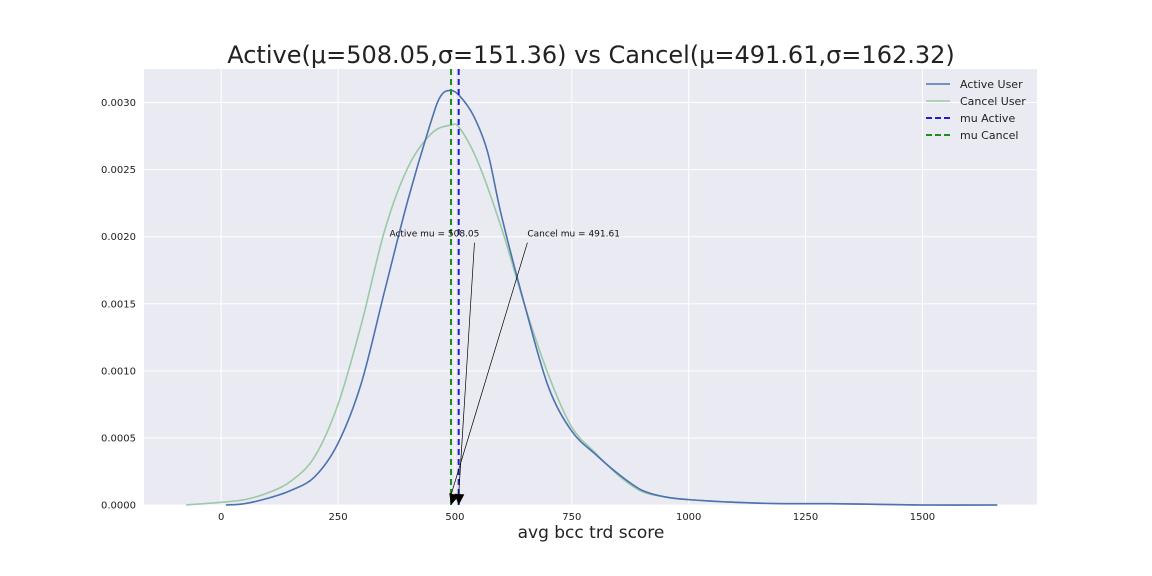 Image resolution: width=1152 pixels, height=576 pixels. Describe the element at coordinates (987, 118) in the screenshot. I see `legend-label: mu Active` at that location.